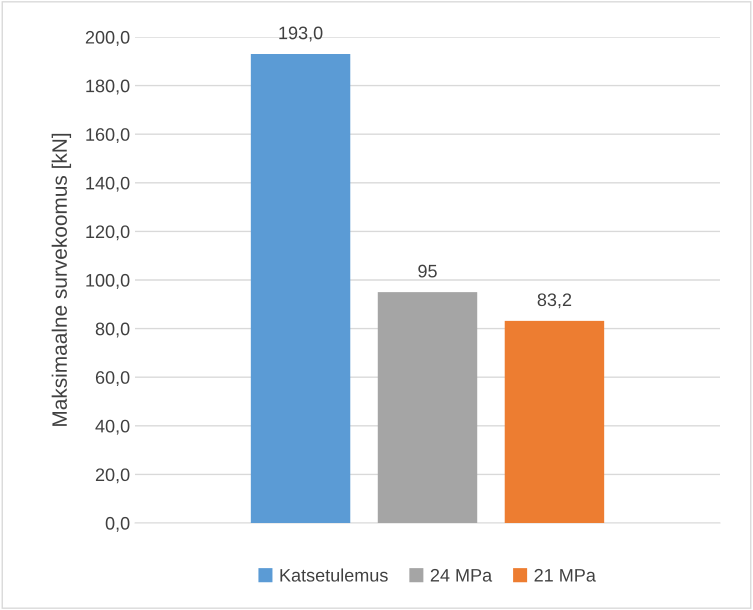 The height and width of the screenshot is (610, 753). Describe the element at coordinates (427, 271) in the screenshot. I see `data-label: 95` at that location.